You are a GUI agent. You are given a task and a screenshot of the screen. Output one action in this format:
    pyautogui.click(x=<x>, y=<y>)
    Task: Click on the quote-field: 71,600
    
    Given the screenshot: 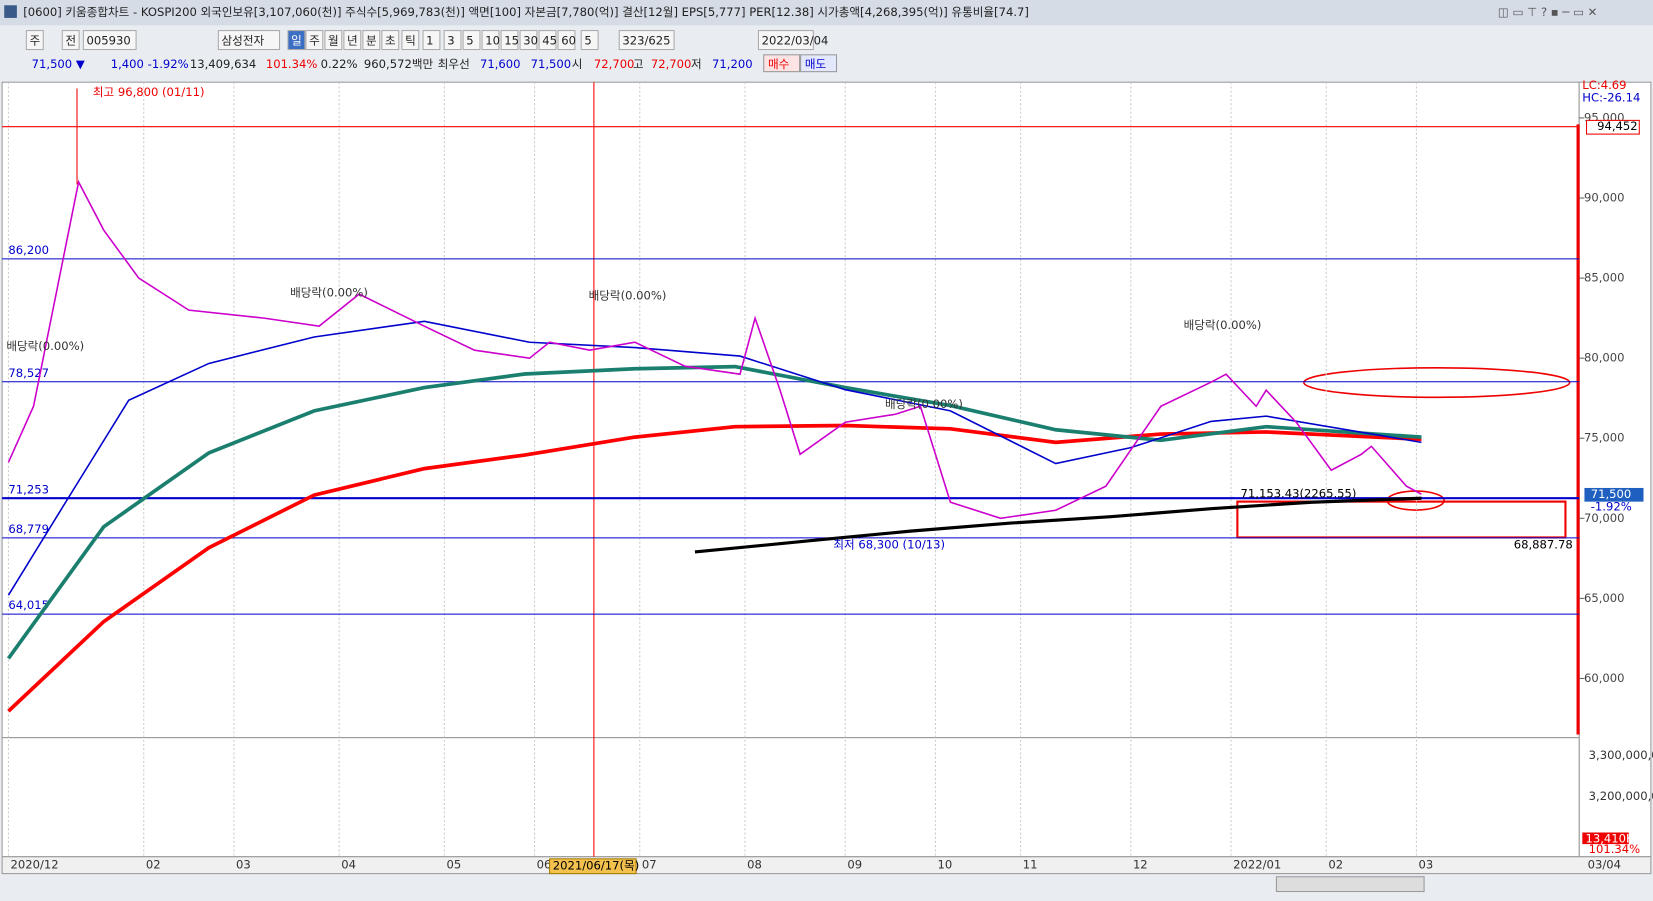 What is the action you would take?
    pyautogui.click(x=500, y=64)
    